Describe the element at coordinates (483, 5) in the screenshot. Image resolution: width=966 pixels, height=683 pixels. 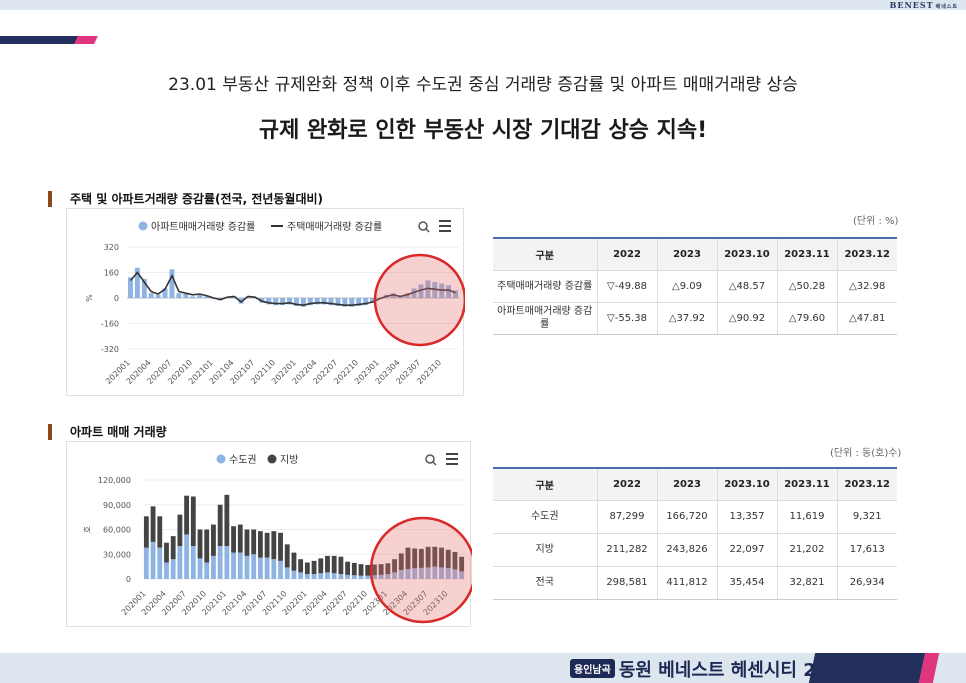
I see `top-strip` at that location.